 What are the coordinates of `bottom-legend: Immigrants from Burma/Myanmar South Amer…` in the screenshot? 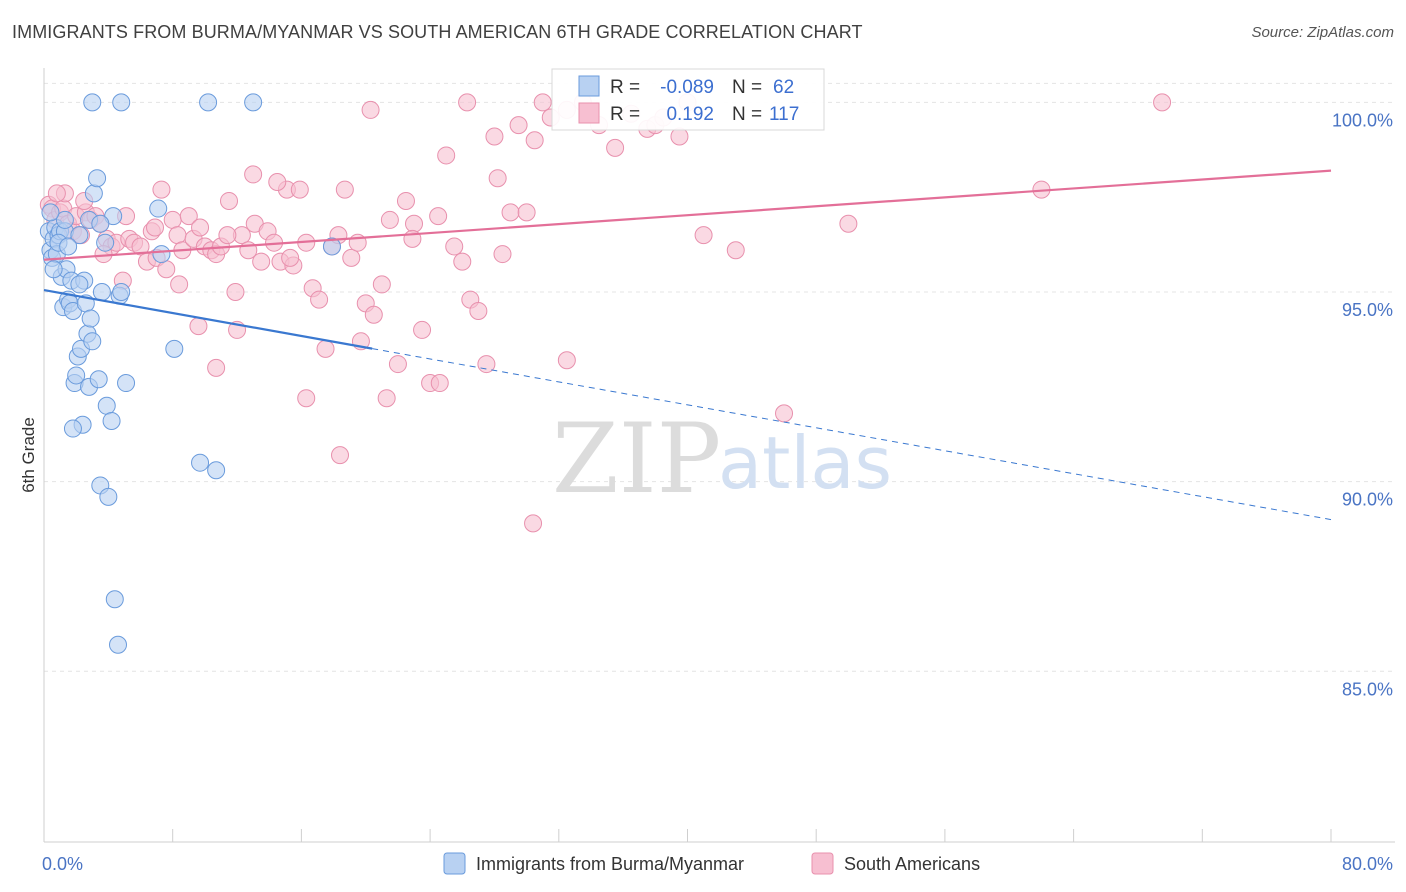 It's located at (711, 863).